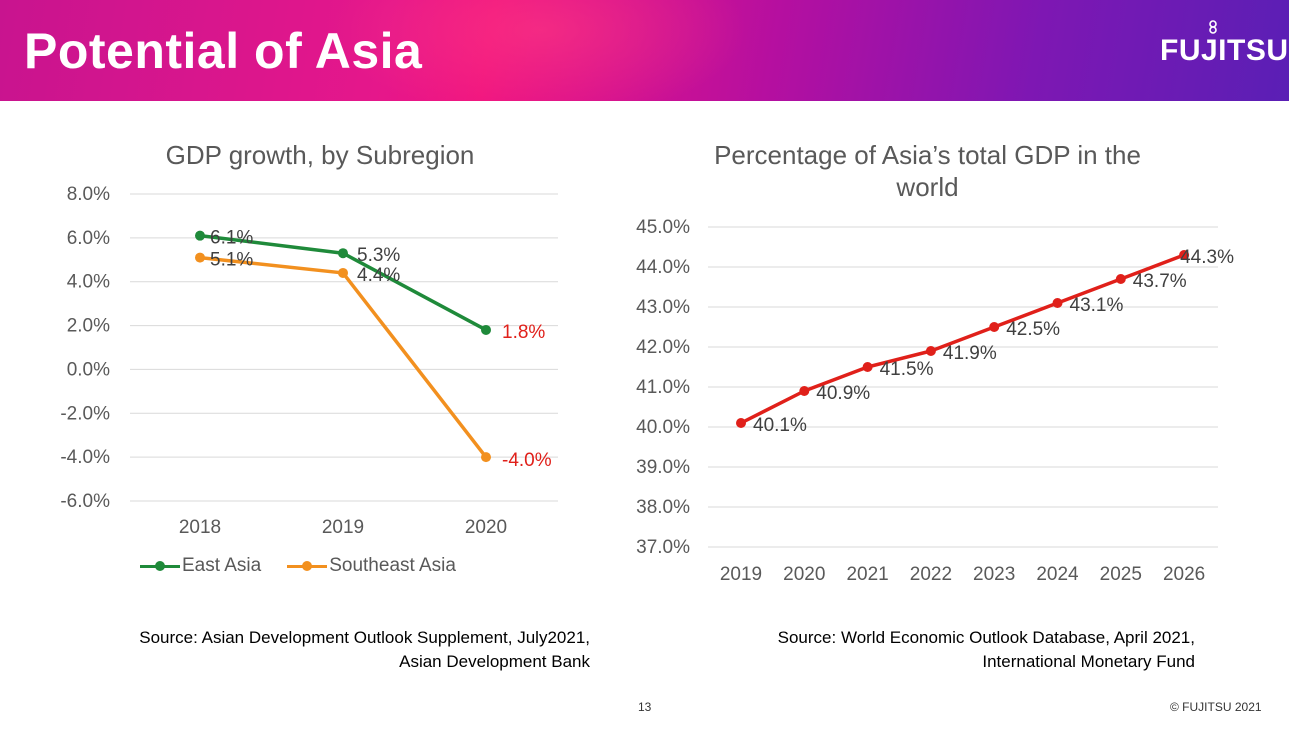 This screenshot has height=730, width=1289. I want to click on right-xtick-label: 2022, so click(931, 574).